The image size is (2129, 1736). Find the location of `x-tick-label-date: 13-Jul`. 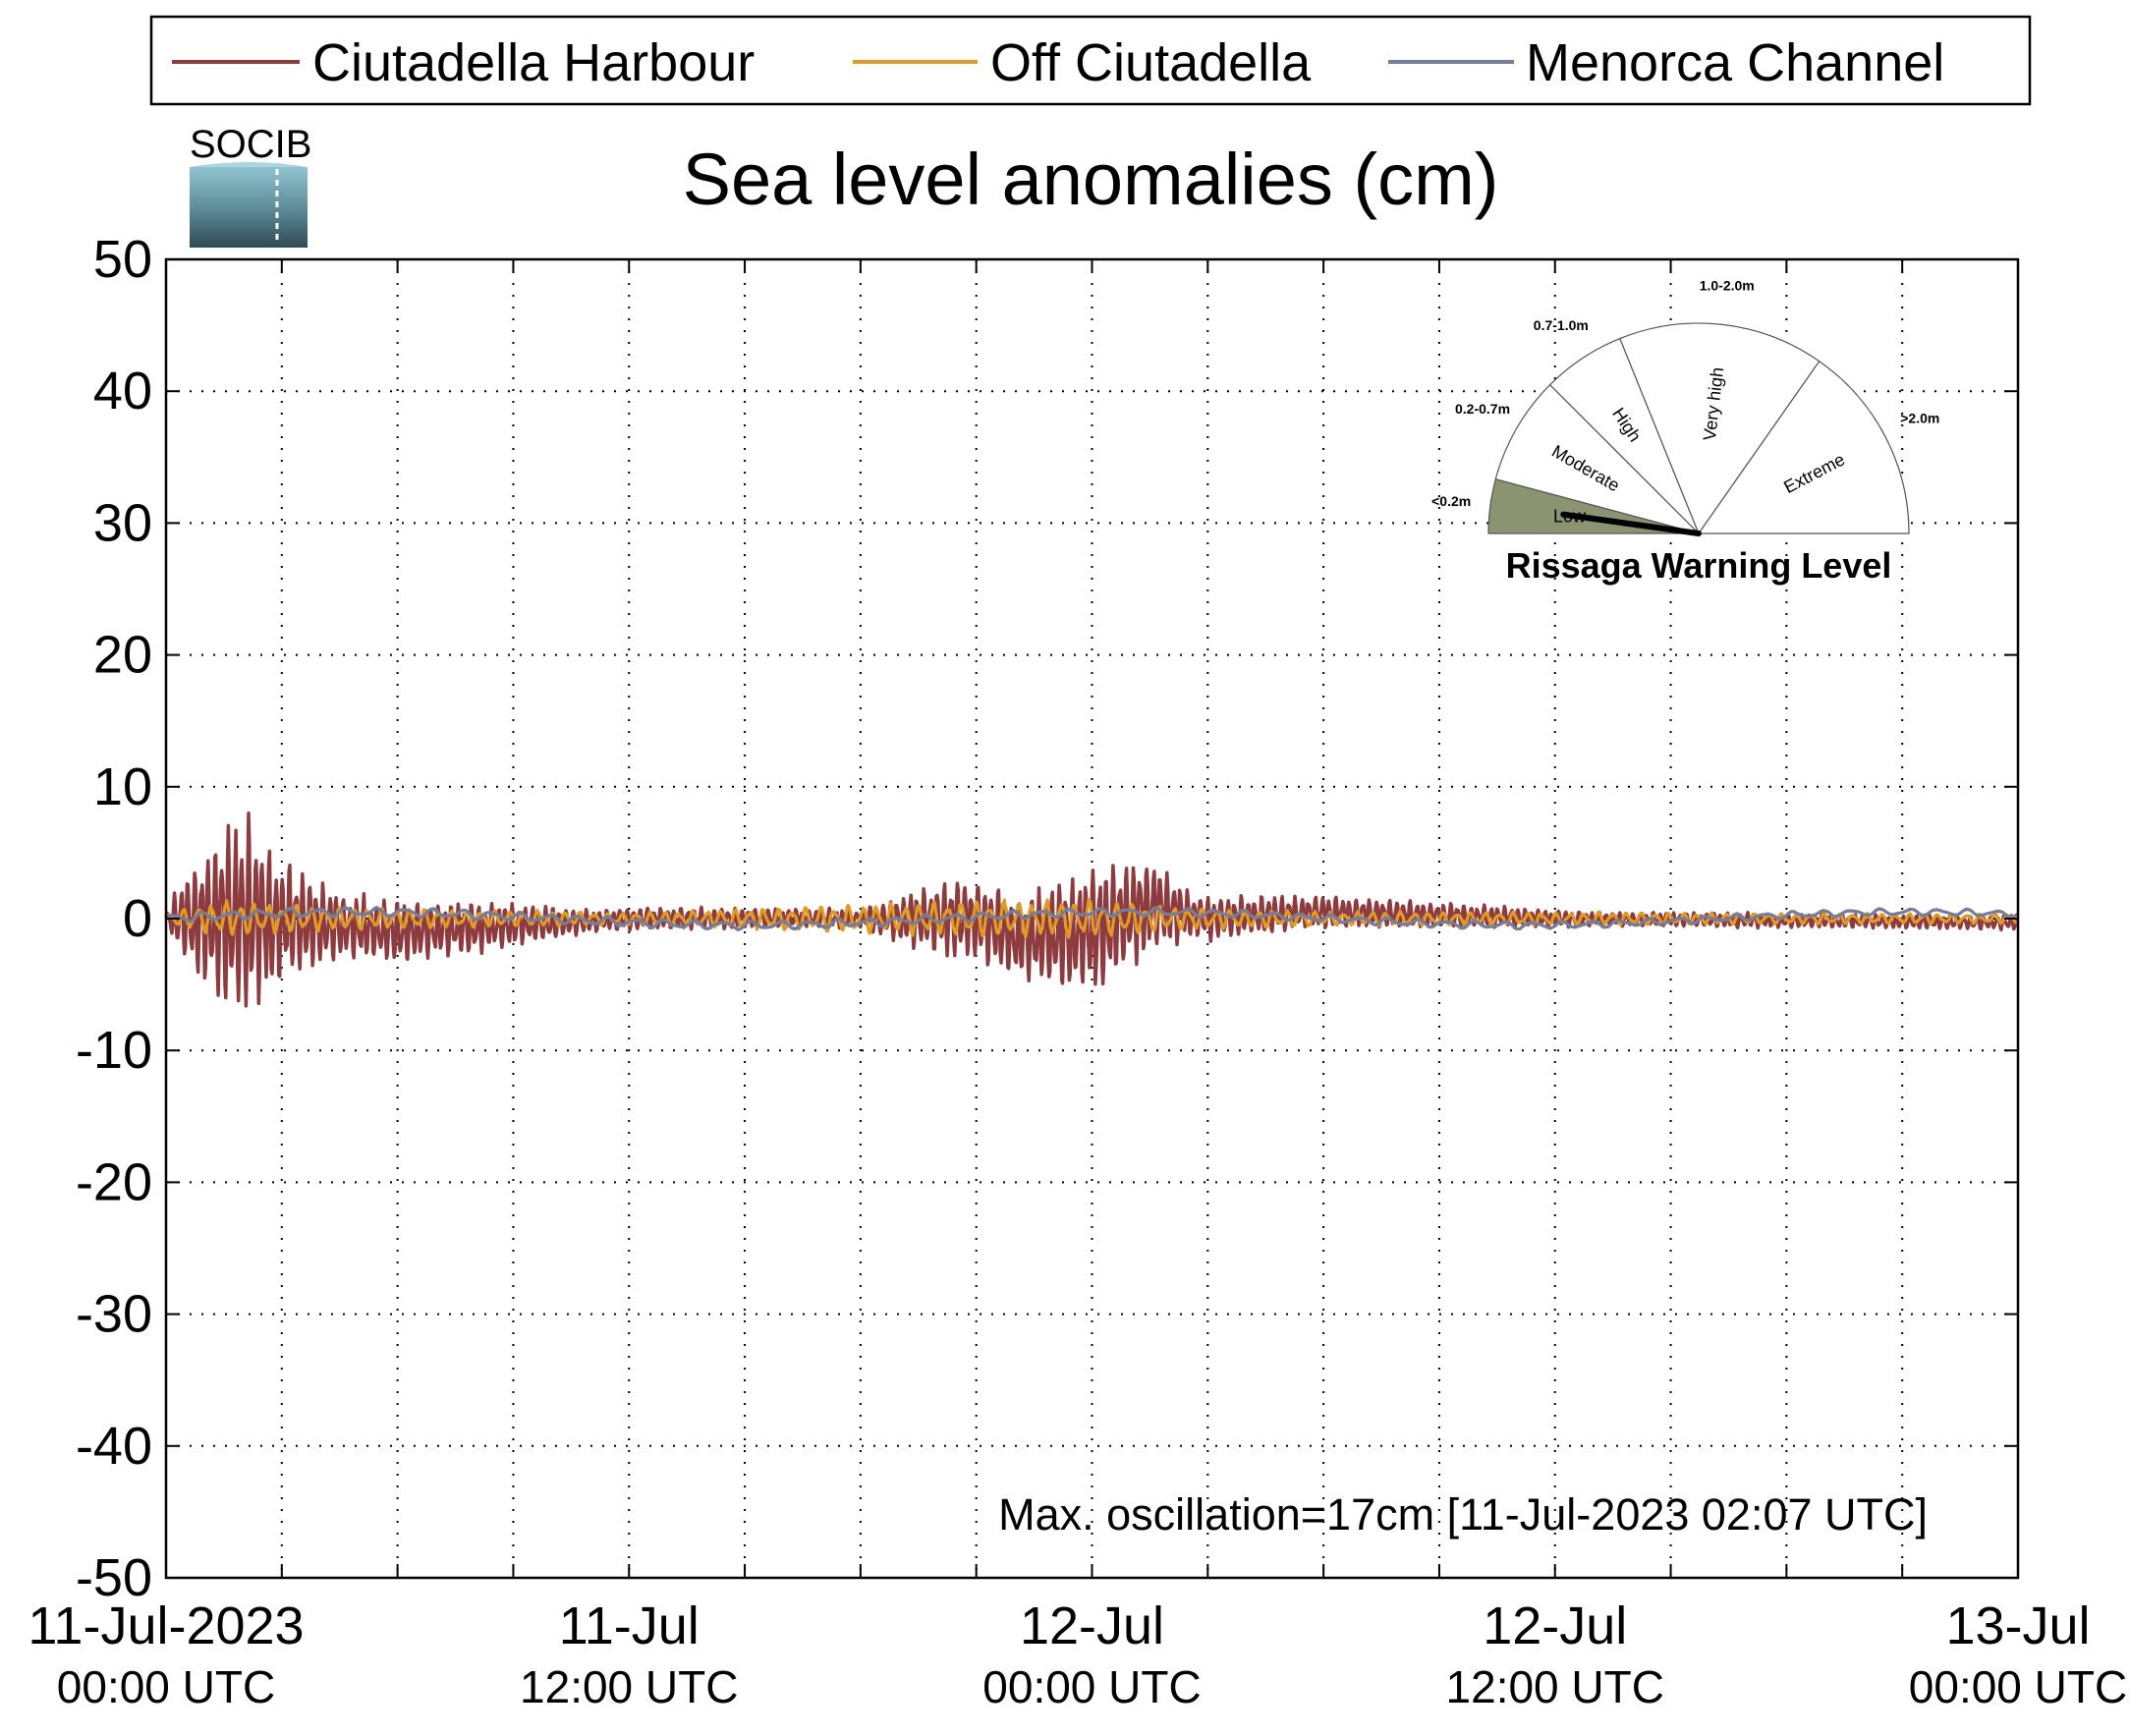

x-tick-label-date: 13-Jul is located at coordinates (2017, 1625).